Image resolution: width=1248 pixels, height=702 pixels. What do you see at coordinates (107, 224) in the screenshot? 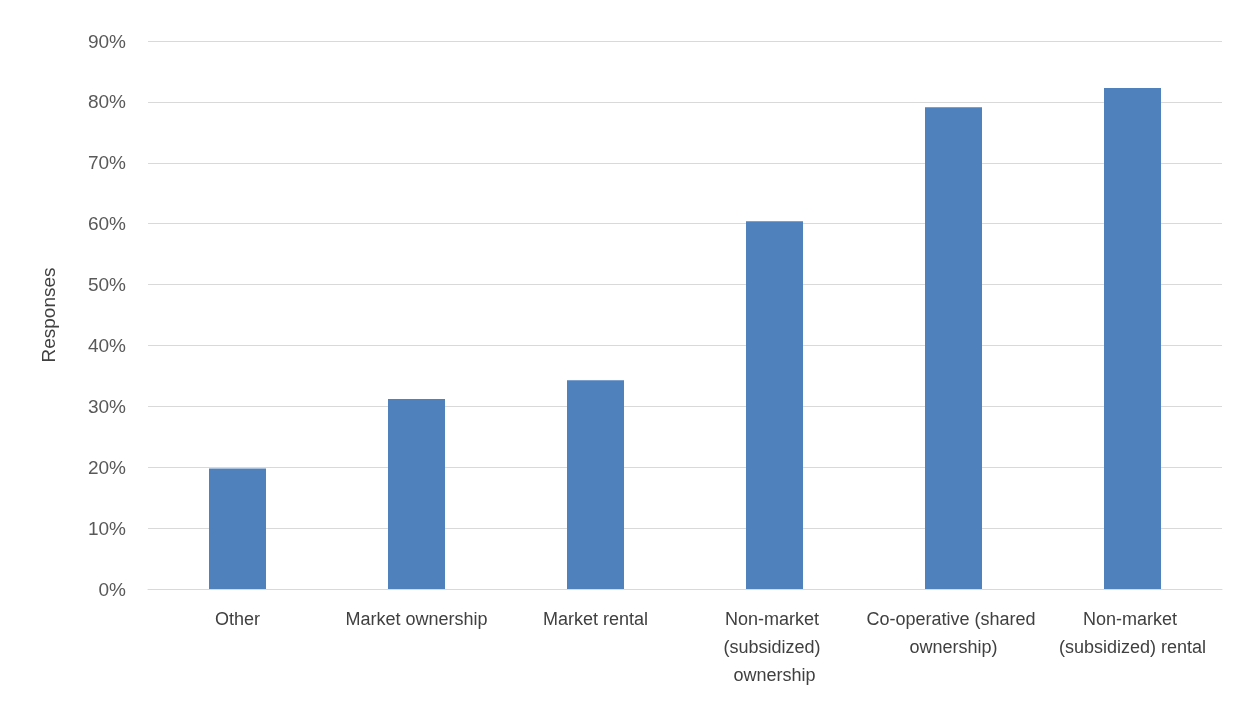
I see `y-tick-label: 60%` at bounding box center [107, 224].